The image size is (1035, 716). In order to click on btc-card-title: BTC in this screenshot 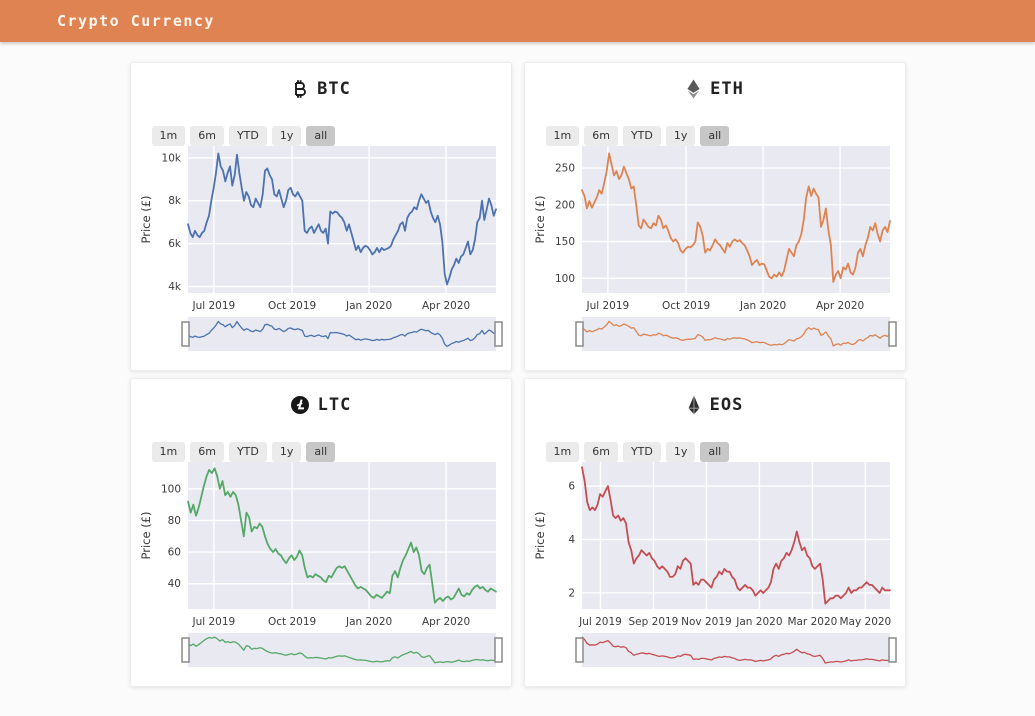, I will do `click(321, 89)`.